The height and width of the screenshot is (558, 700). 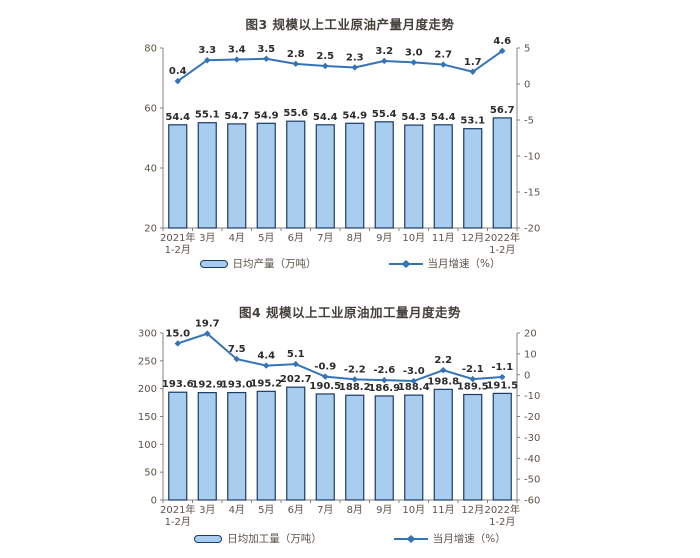 What do you see at coordinates (258, 538) in the screenshot?
I see `figure4-legend-bar-item: 日均加工量（万吨）` at bounding box center [258, 538].